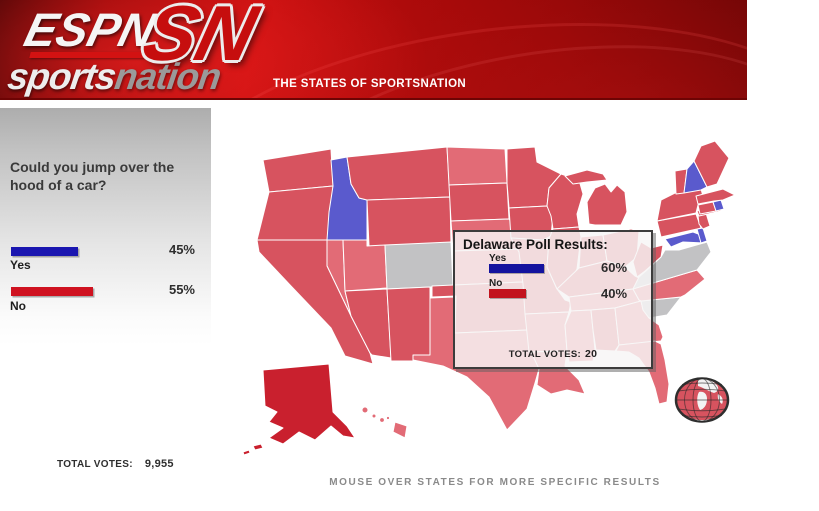 The height and width of the screenshot is (511, 819). What do you see at coordinates (295, 213) in the screenshot?
I see `state-OR` at bounding box center [295, 213].